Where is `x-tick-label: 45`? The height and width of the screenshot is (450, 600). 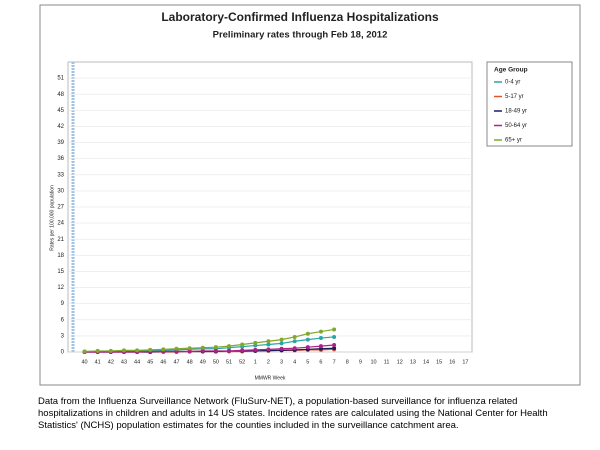 x-tick-label: 45 is located at coordinates (150, 362).